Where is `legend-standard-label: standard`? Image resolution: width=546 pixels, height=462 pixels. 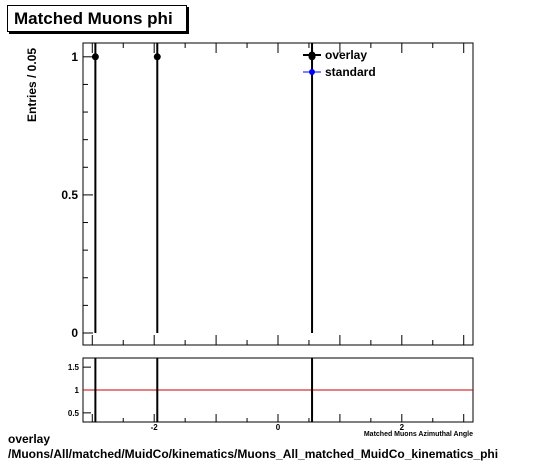 legend-standard-label: standard is located at coordinates (350, 72).